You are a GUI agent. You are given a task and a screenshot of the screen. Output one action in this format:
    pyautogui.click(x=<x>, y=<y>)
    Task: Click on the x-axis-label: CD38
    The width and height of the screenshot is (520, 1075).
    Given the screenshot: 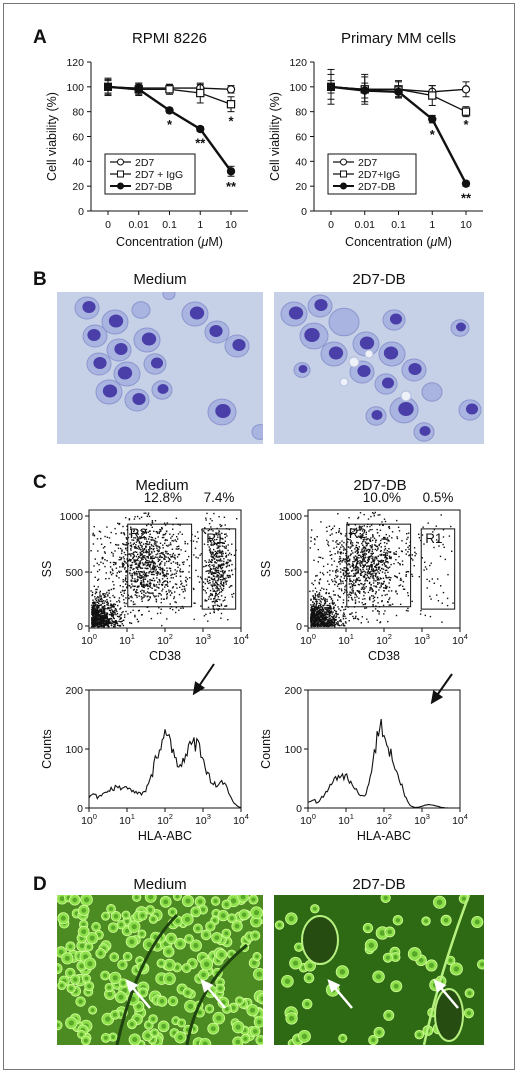 What is the action you would take?
    pyautogui.click(x=384, y=656)
    